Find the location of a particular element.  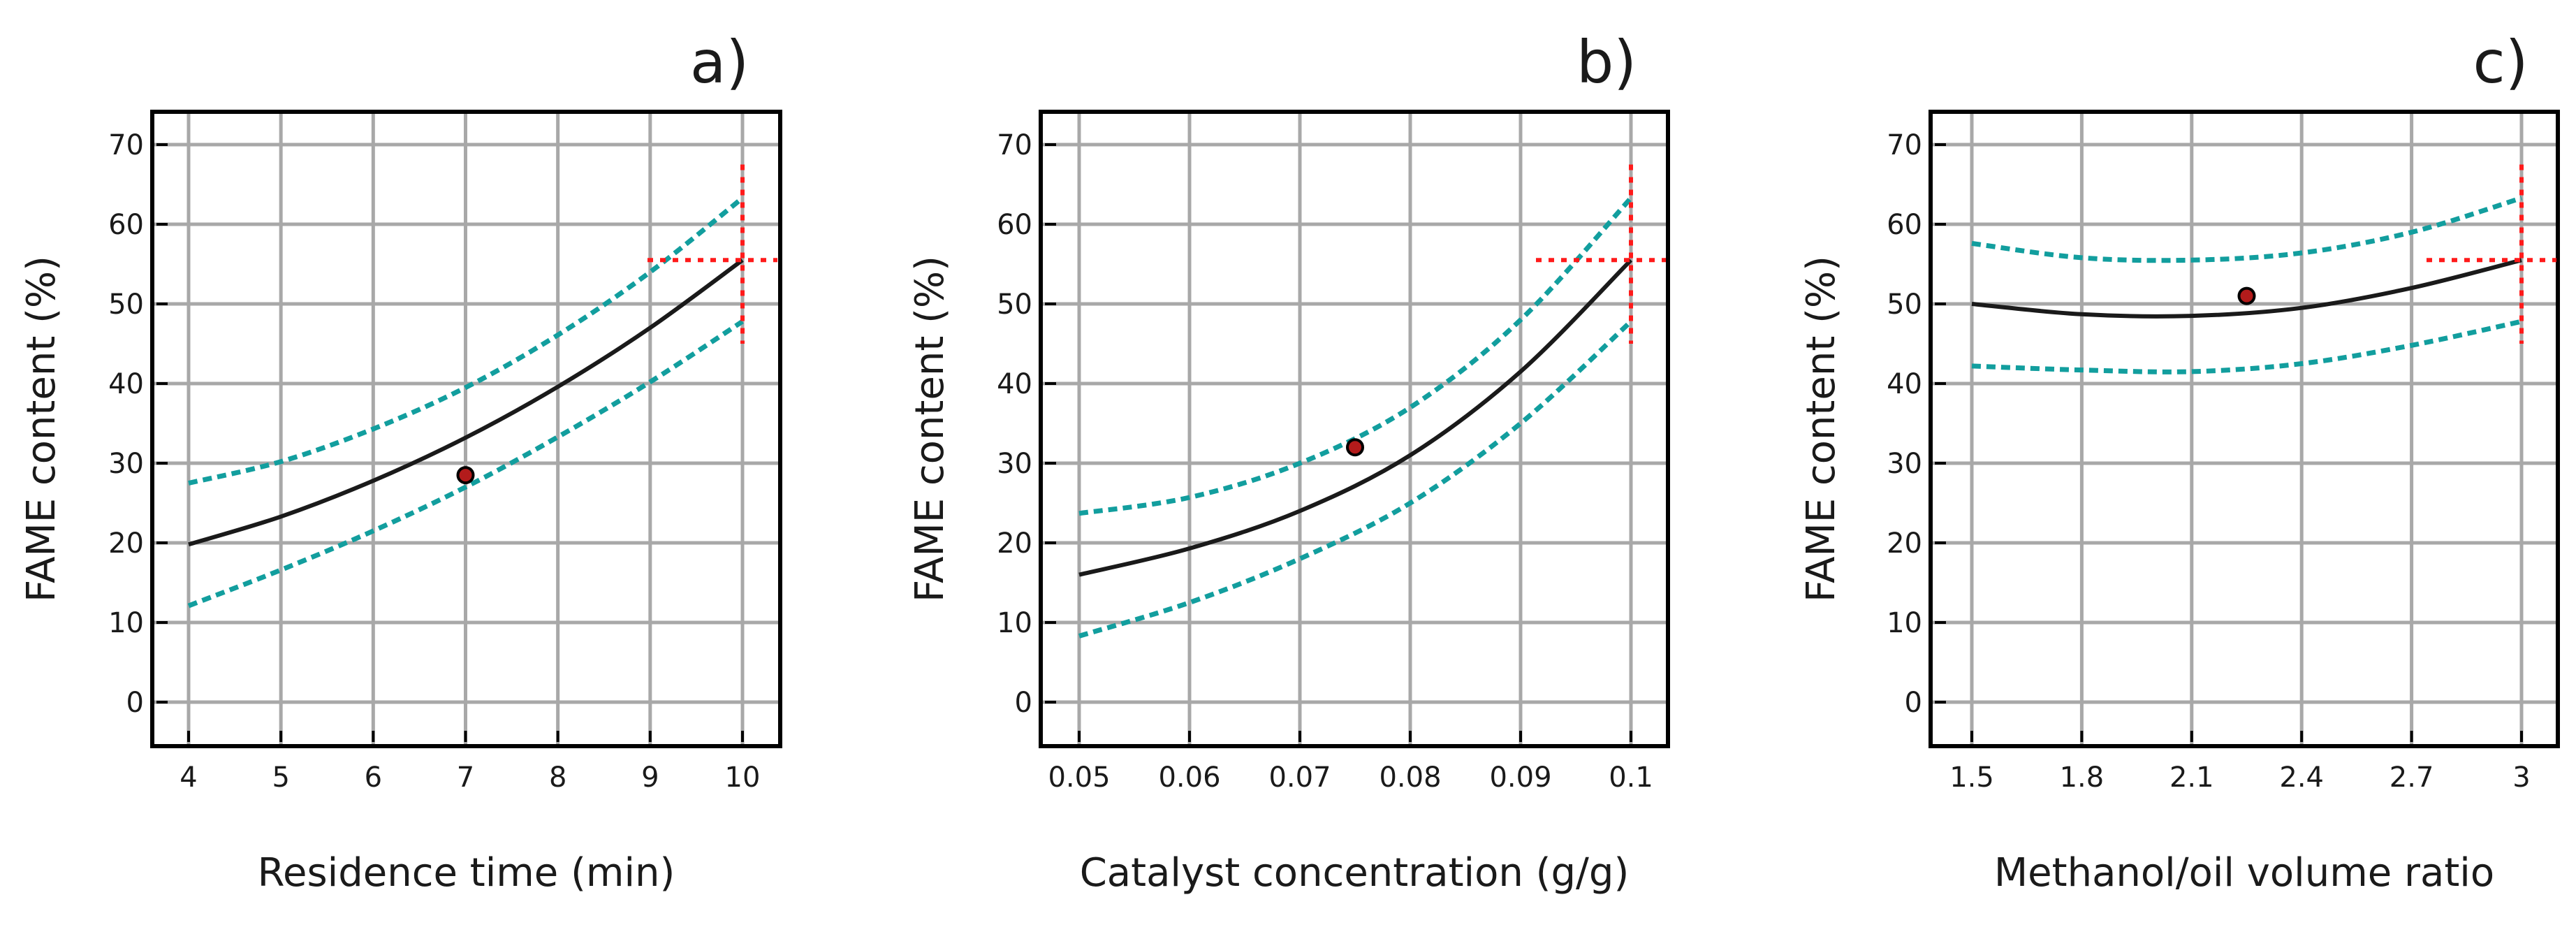

x-axis-label: Residence time (min) is located at coordinates (466, 873).